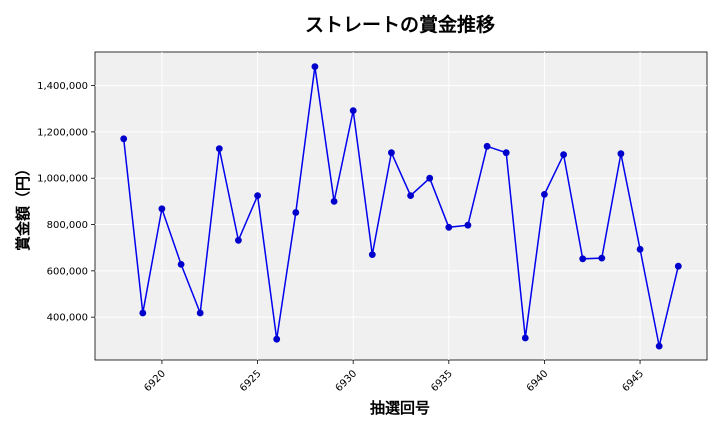  I want to click on x-tick-label: 6935, so click(442, 381).